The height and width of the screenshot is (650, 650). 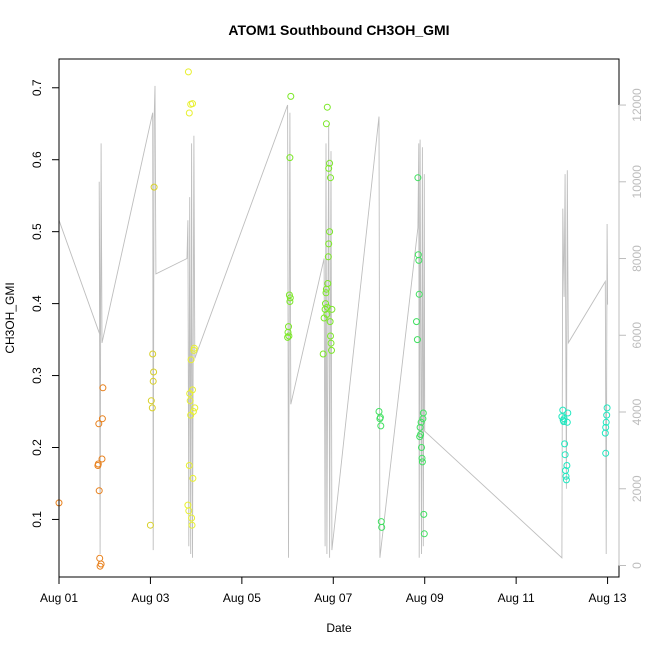 What do you see at coordinates (637, 258) in the screenshot?
I see `right-tick-label: 8000` at bounding box center [637, 258].